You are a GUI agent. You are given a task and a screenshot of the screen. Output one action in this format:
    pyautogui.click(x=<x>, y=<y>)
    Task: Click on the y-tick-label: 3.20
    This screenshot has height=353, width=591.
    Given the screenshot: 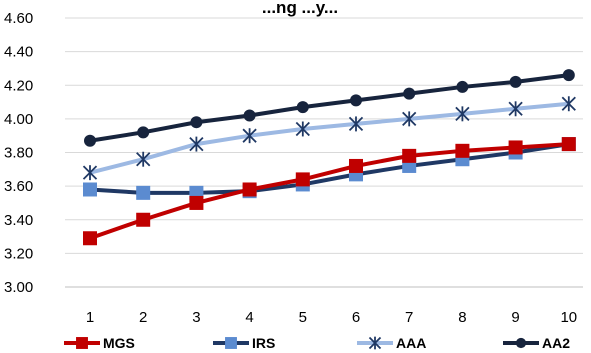 What is the action you would take?
    pyautogui.click(x=18, y=253)
    